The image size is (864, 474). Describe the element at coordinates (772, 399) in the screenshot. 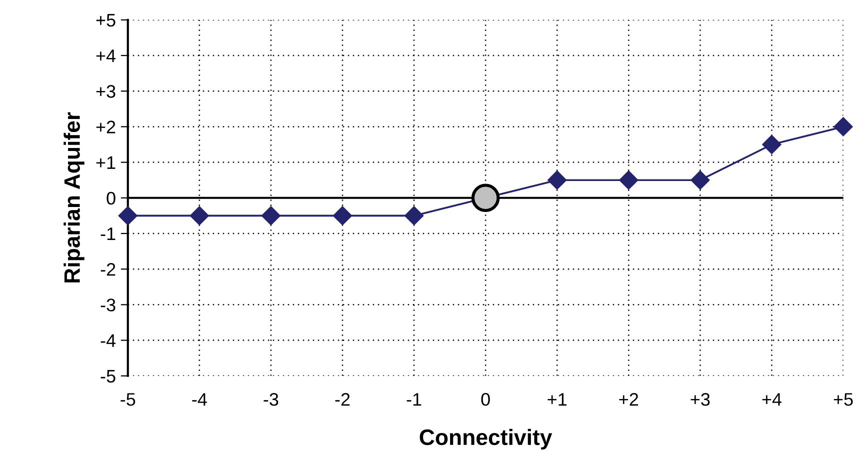

I see `x-tick-label: +4` at that location.